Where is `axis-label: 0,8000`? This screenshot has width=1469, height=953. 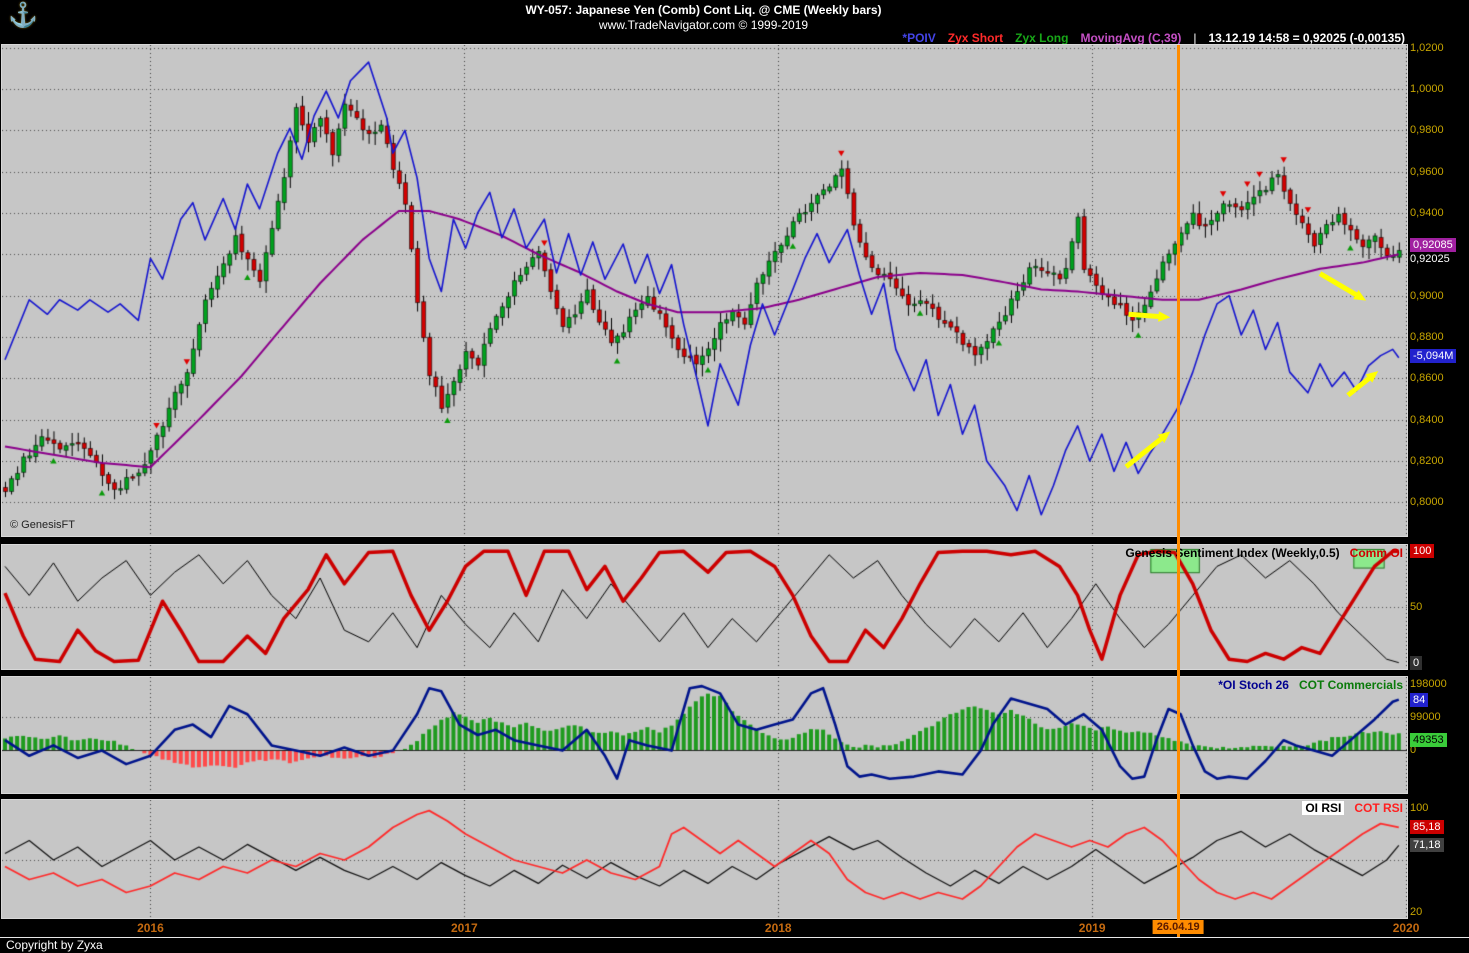
axis-label: 0,8000 is located at coordinates (1427, 502).